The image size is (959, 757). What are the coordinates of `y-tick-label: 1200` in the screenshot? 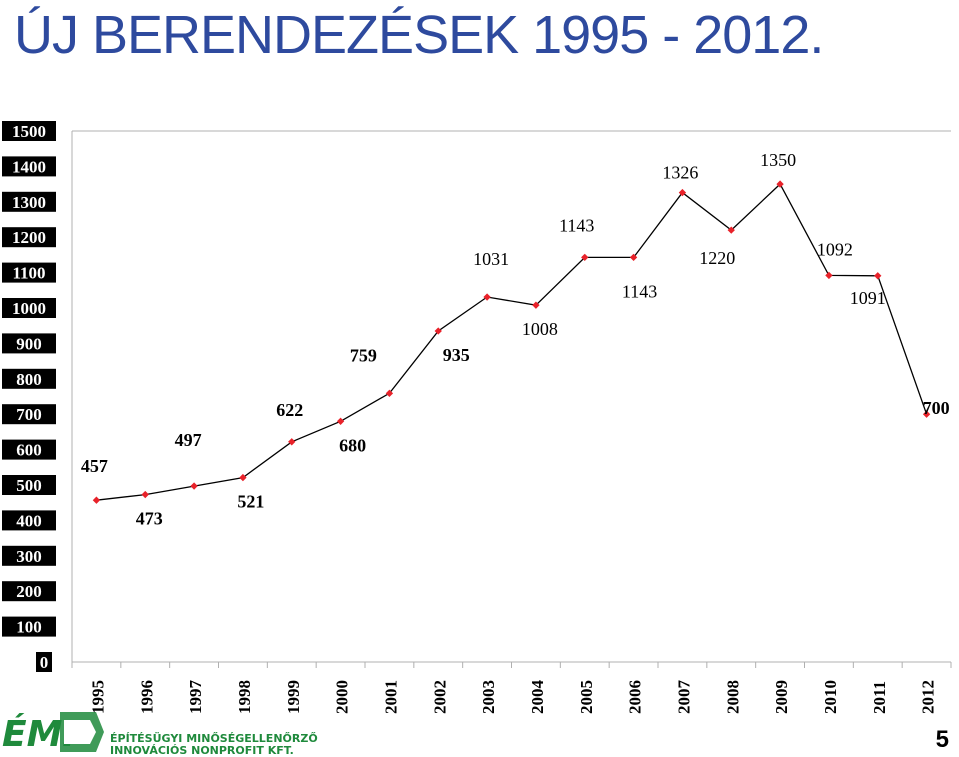 It's located at (29, 237).